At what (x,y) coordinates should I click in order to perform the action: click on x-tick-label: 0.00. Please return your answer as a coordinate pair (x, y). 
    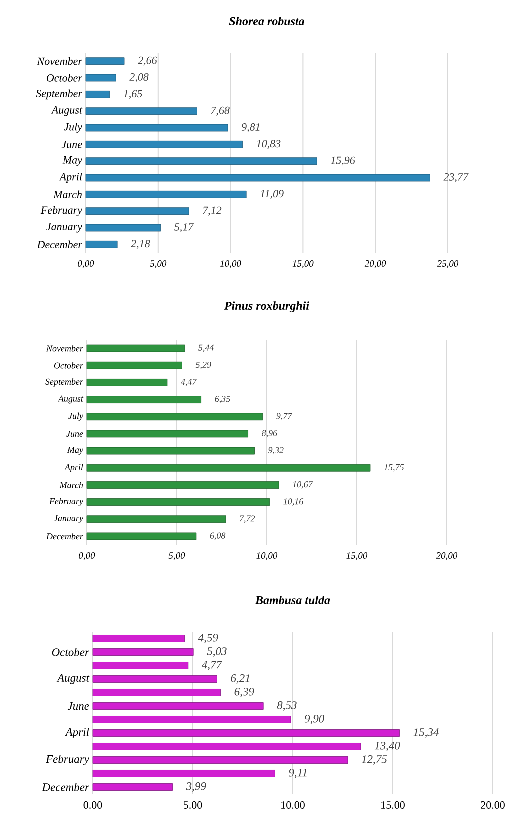
    Looking at the image, I should click on (93, 805).